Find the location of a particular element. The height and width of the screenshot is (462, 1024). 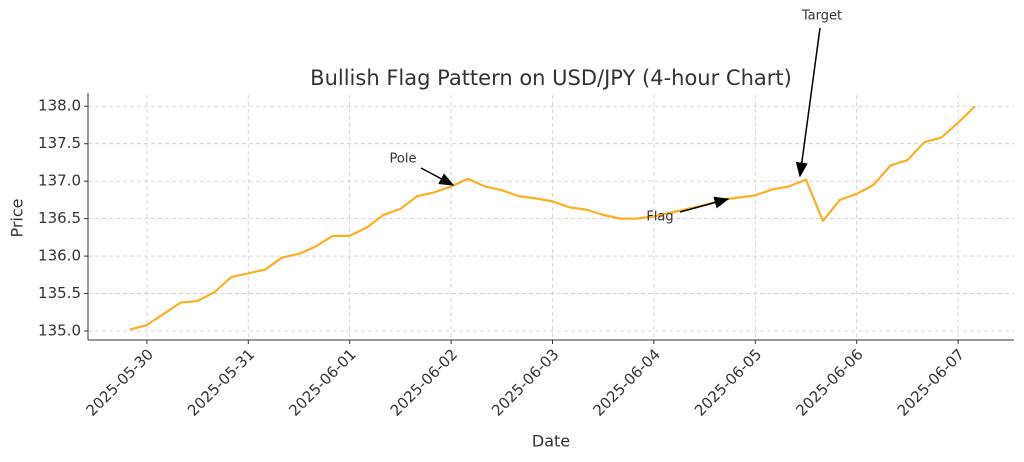

x-axis-label: Date is located at coordinates (551, 441).